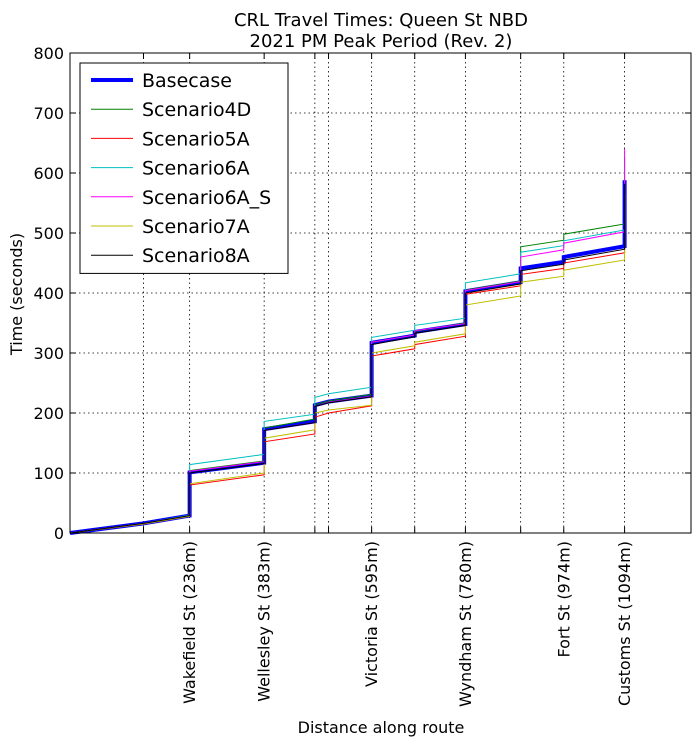 The height and width of the screenshot is (745, 700). What do you see at coordinates (196, 256) in the screenshot?
I see `legend-label: Scenario8A` at bounding box center [196, 256].